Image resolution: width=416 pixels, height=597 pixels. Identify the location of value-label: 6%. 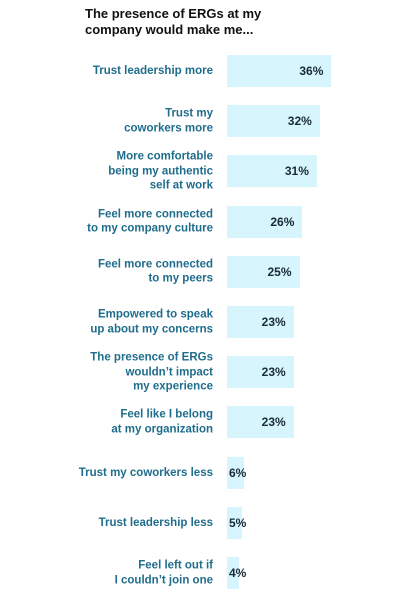
(238, 472).